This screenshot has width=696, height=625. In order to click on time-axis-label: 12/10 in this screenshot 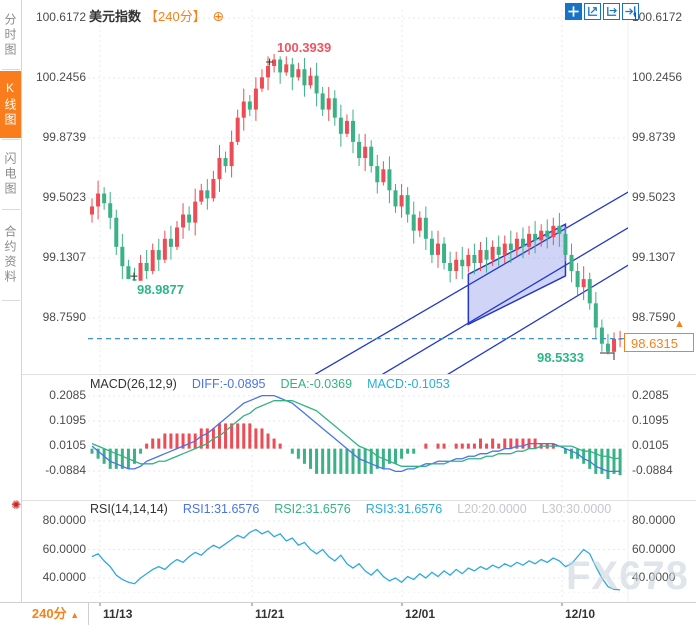, I will do `click(580, 614)`.